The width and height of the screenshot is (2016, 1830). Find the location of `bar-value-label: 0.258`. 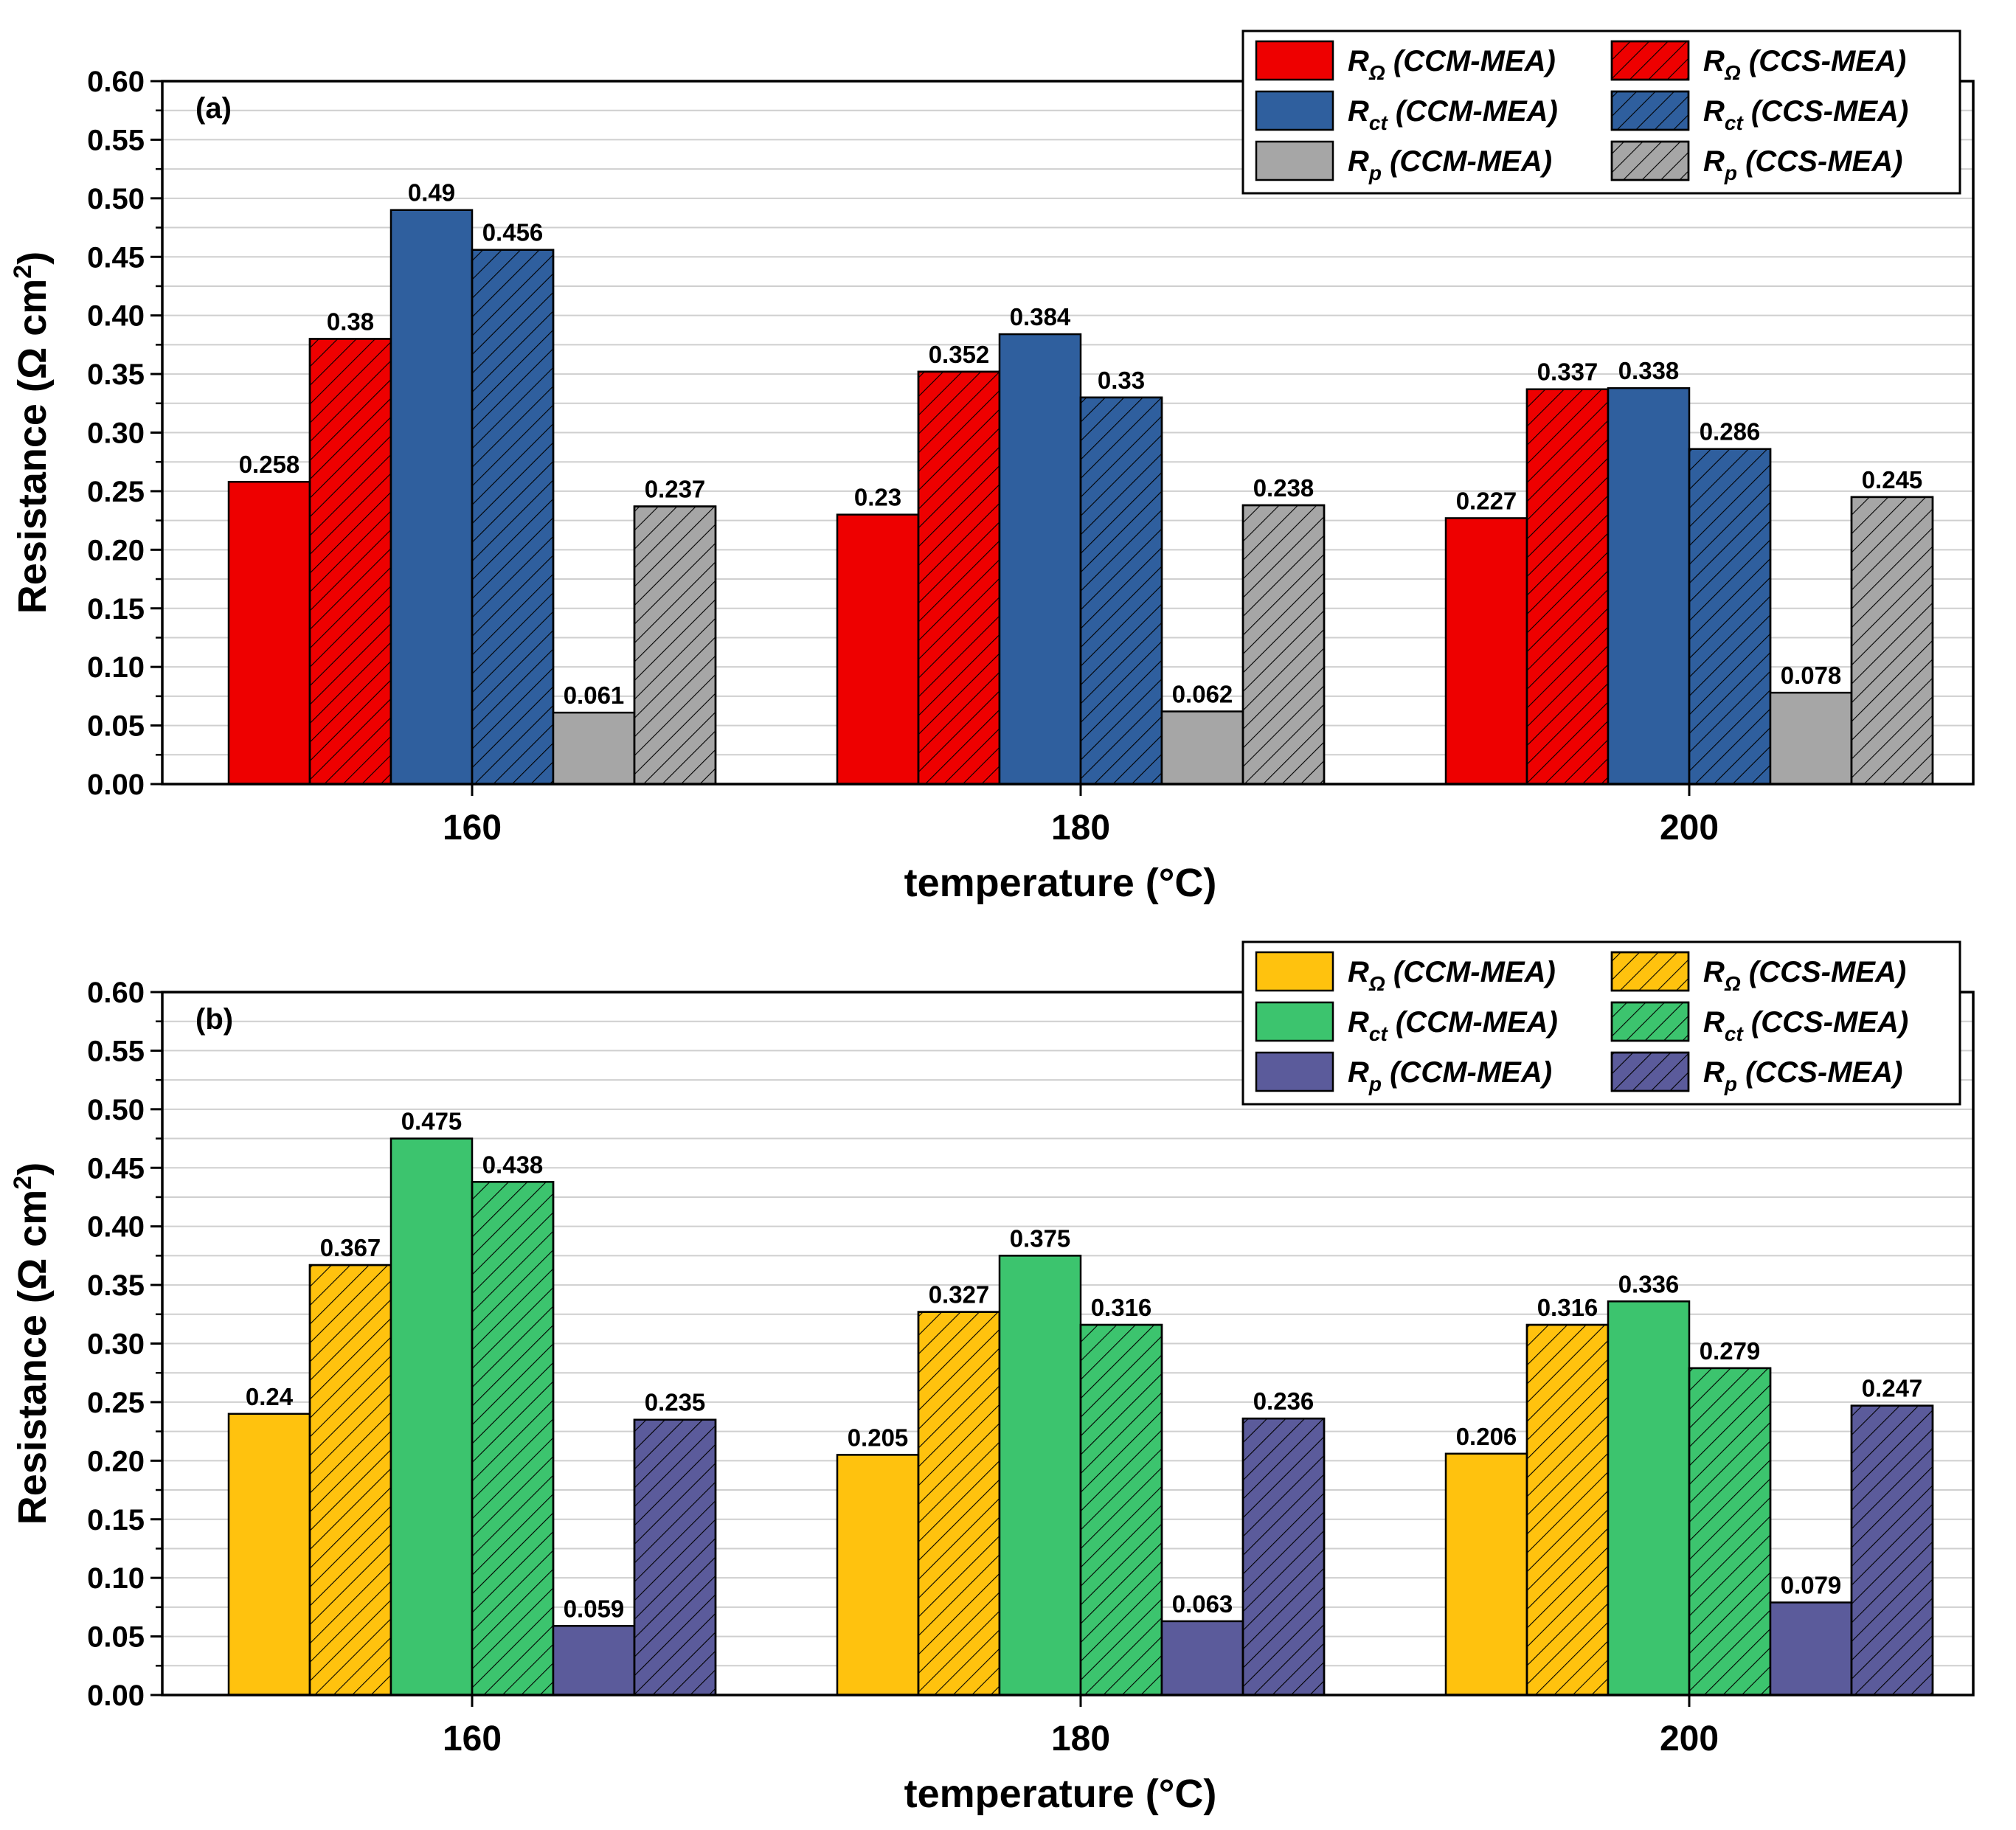

bar-value-label: 0.258 is located at coordinates (269, 464).